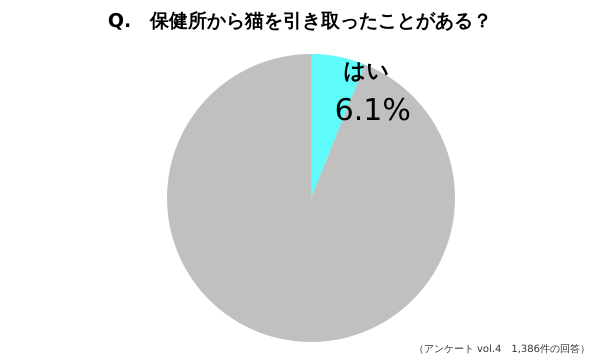  What do you see at coordinates (367, 71) in the screenshot?
I see `slice-label: はい` at bounding box center [367, 71].